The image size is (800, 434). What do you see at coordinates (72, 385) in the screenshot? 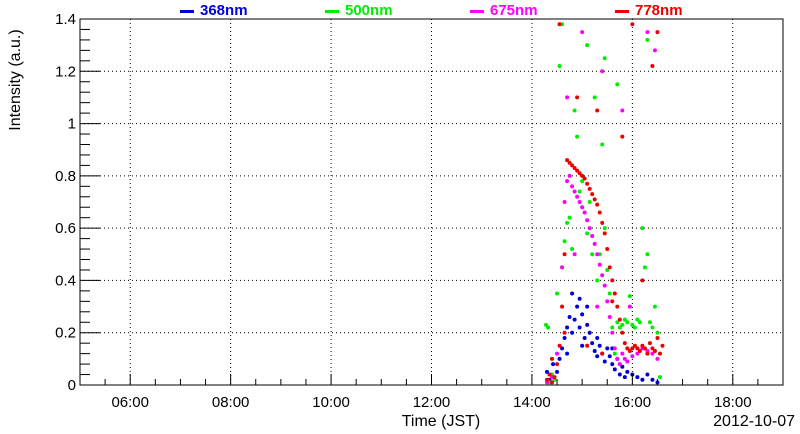
I see `y-tick-label: 0` at bounding box center [72, 385].